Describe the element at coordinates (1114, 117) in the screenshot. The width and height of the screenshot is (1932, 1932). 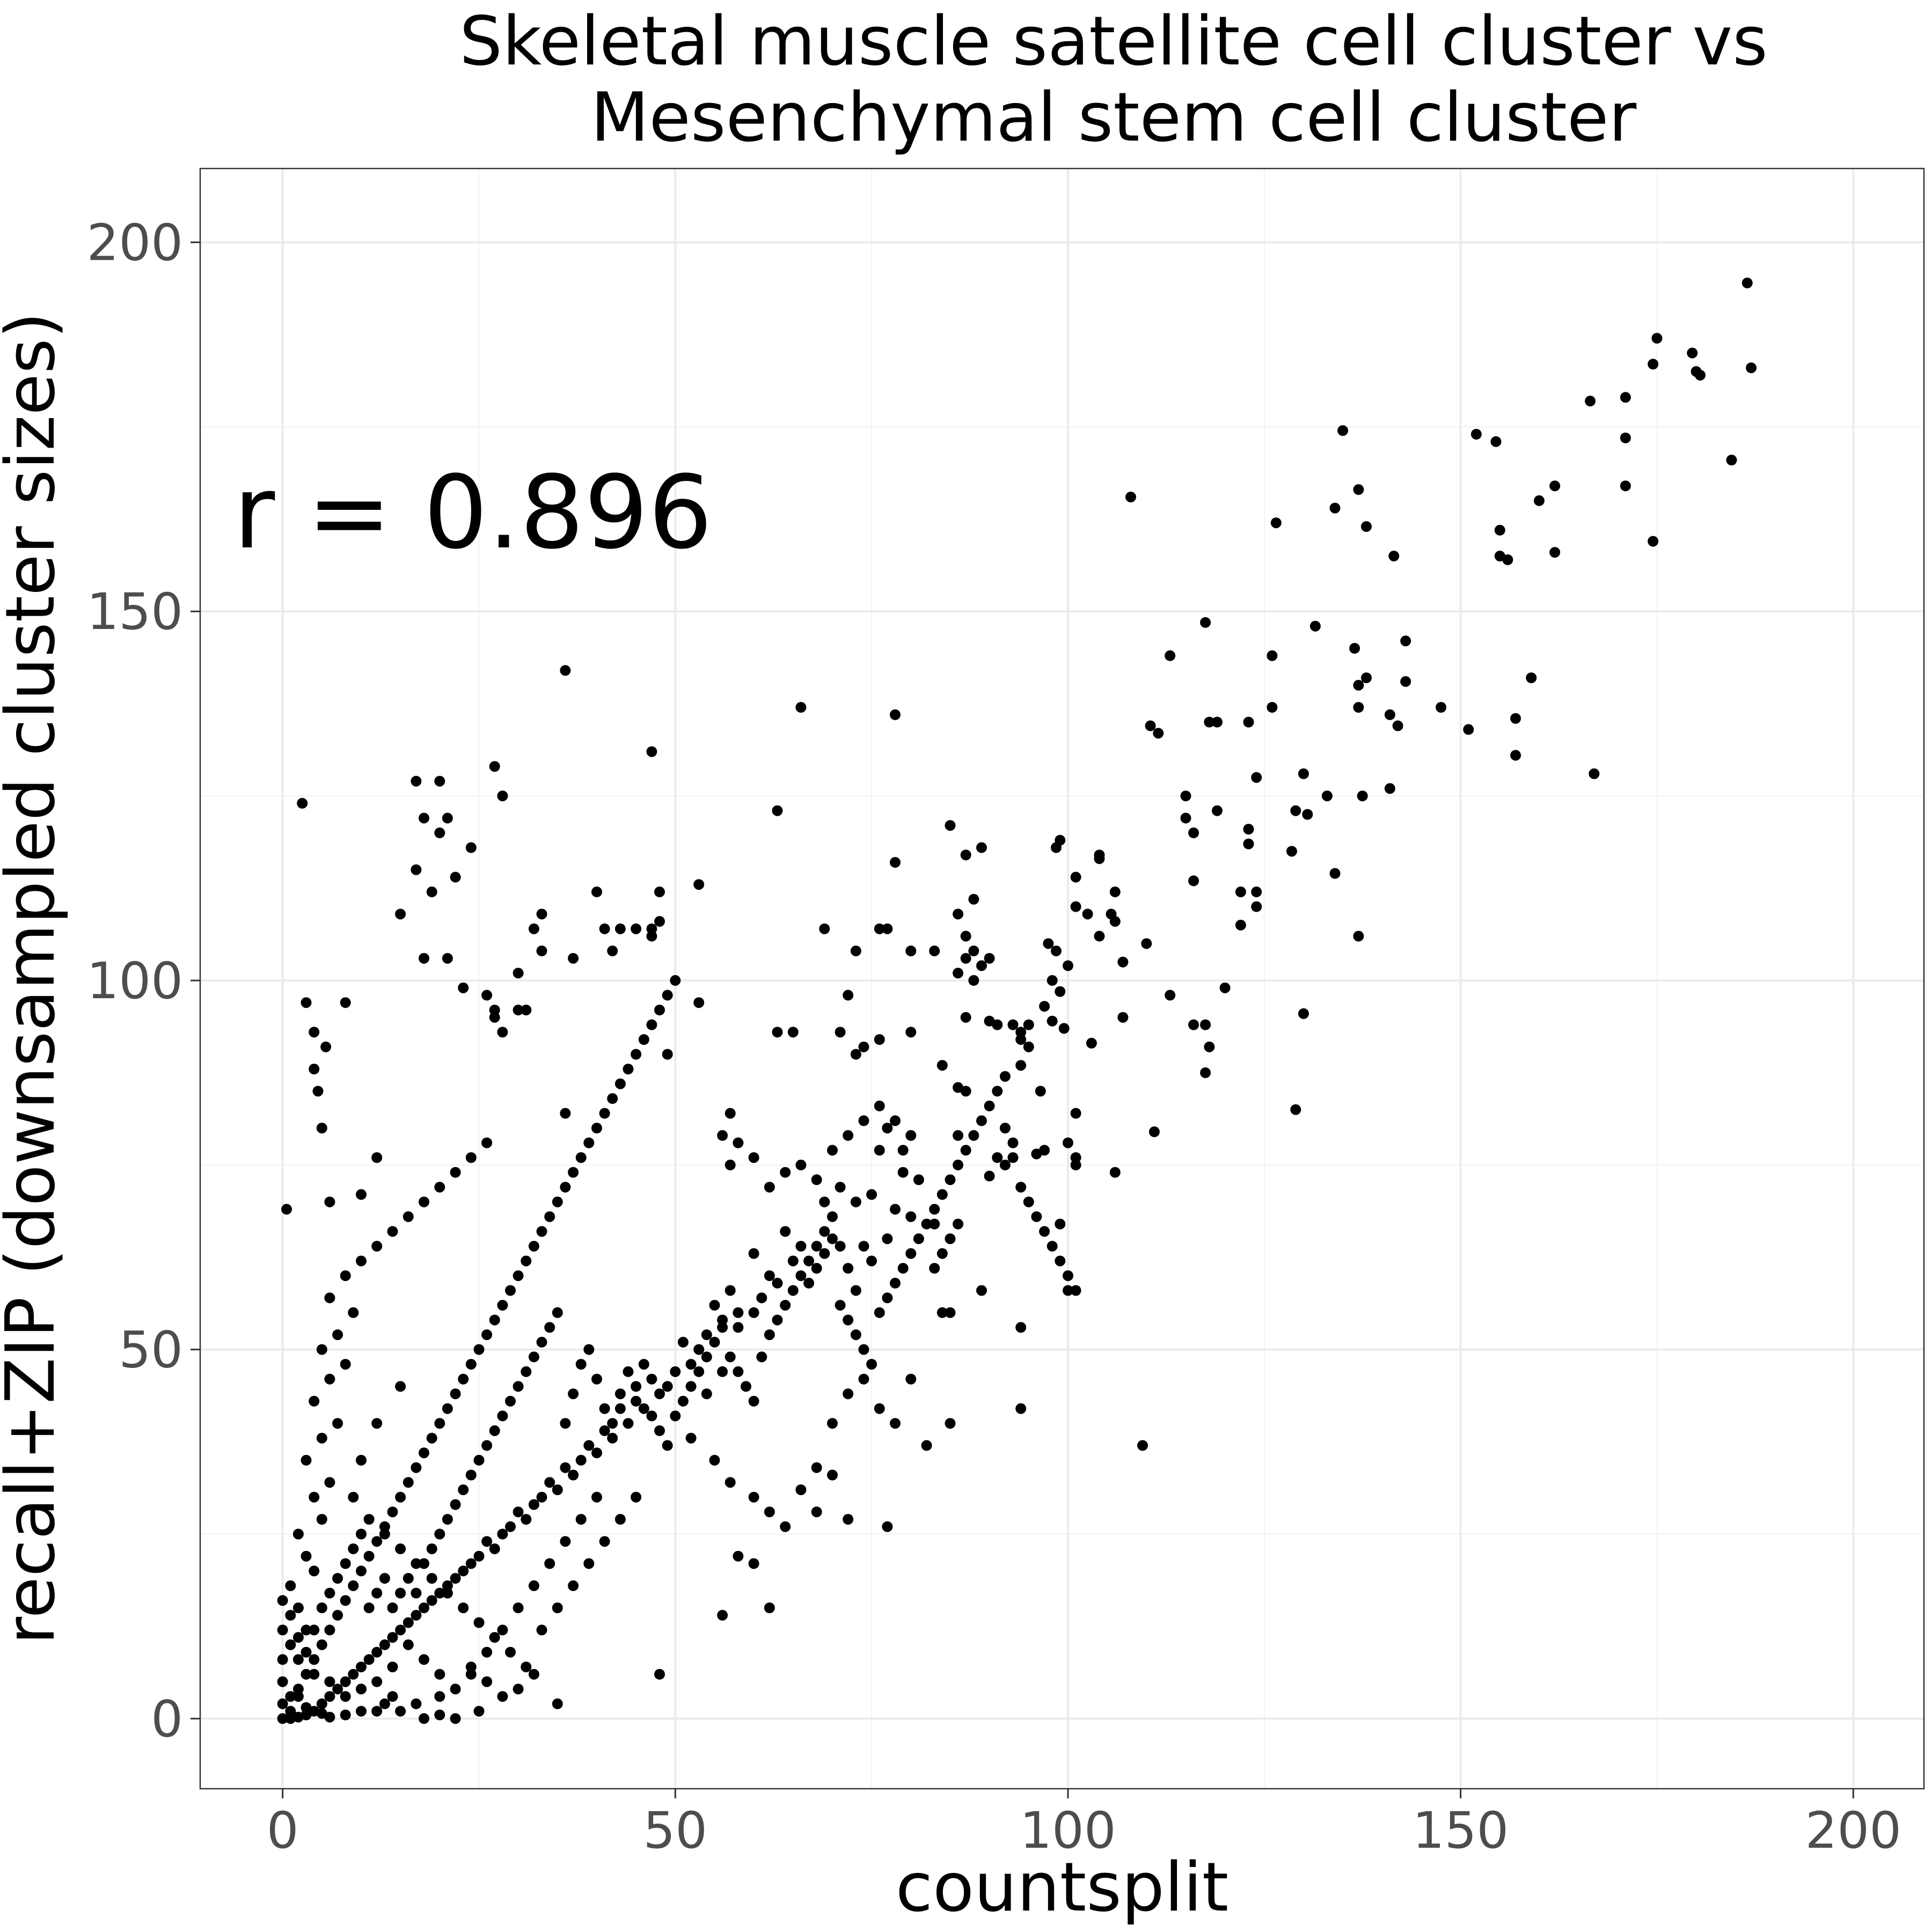
I see `chart-title-line-2: Mesenchymal stem cell cluster` at that location.